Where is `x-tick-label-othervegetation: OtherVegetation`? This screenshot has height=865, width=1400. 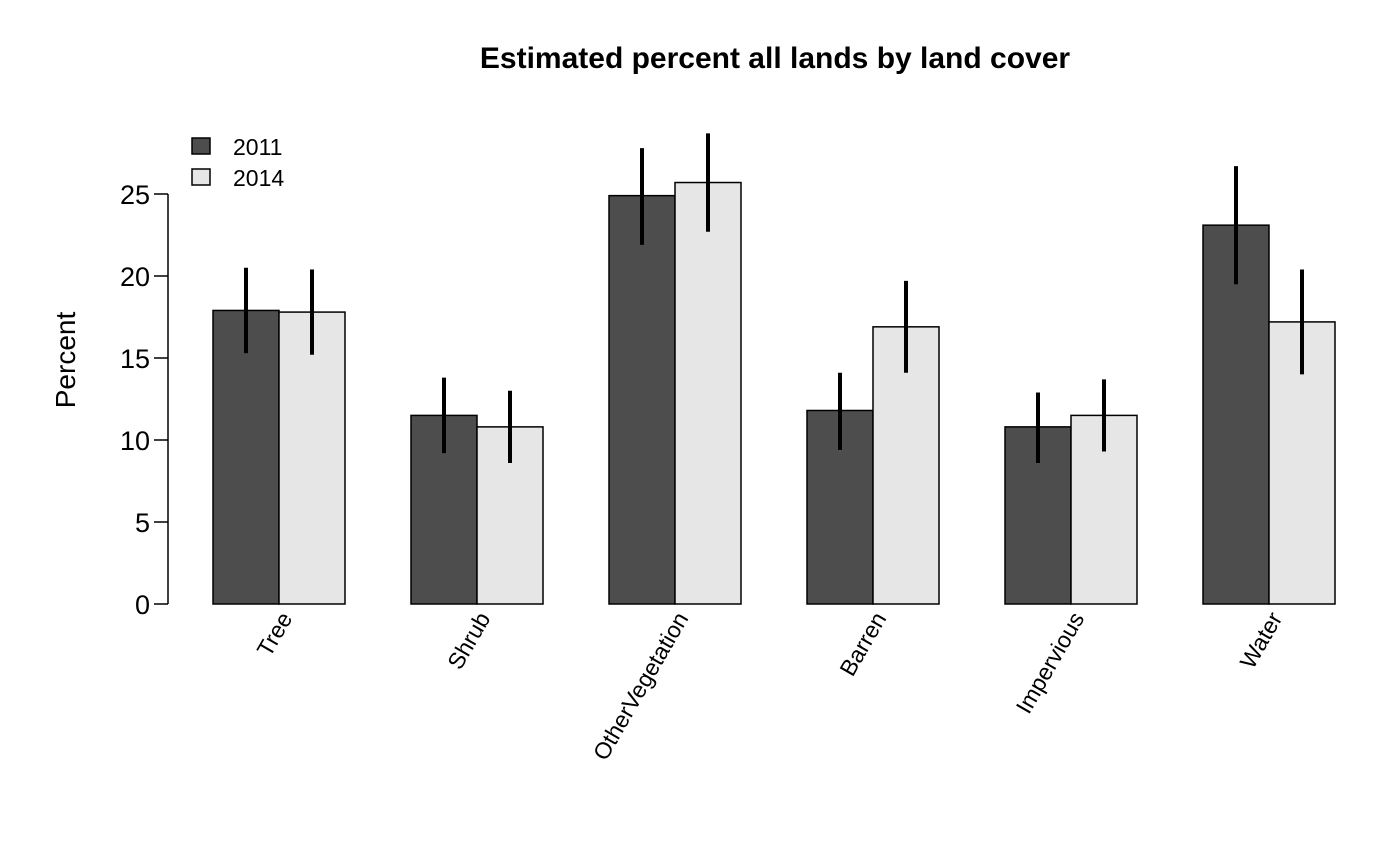 x-tick-label-othervegetation: OtherVegetation is located at coordinates (641, 686).